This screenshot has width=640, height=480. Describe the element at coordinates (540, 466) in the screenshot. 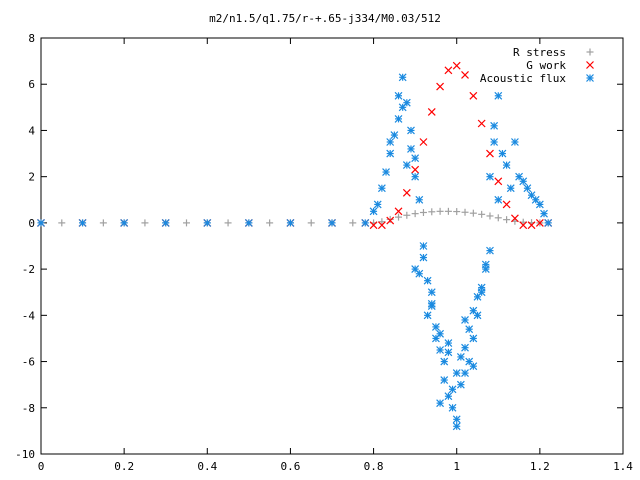

I see `x-tick-label: 1.2` at that location.